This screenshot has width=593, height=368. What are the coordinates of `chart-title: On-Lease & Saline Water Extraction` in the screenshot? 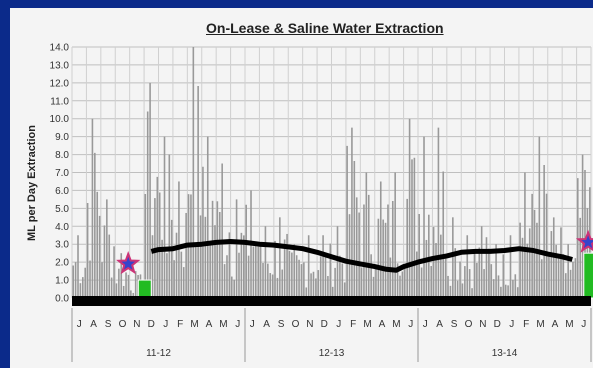 It's located at (325, 28).